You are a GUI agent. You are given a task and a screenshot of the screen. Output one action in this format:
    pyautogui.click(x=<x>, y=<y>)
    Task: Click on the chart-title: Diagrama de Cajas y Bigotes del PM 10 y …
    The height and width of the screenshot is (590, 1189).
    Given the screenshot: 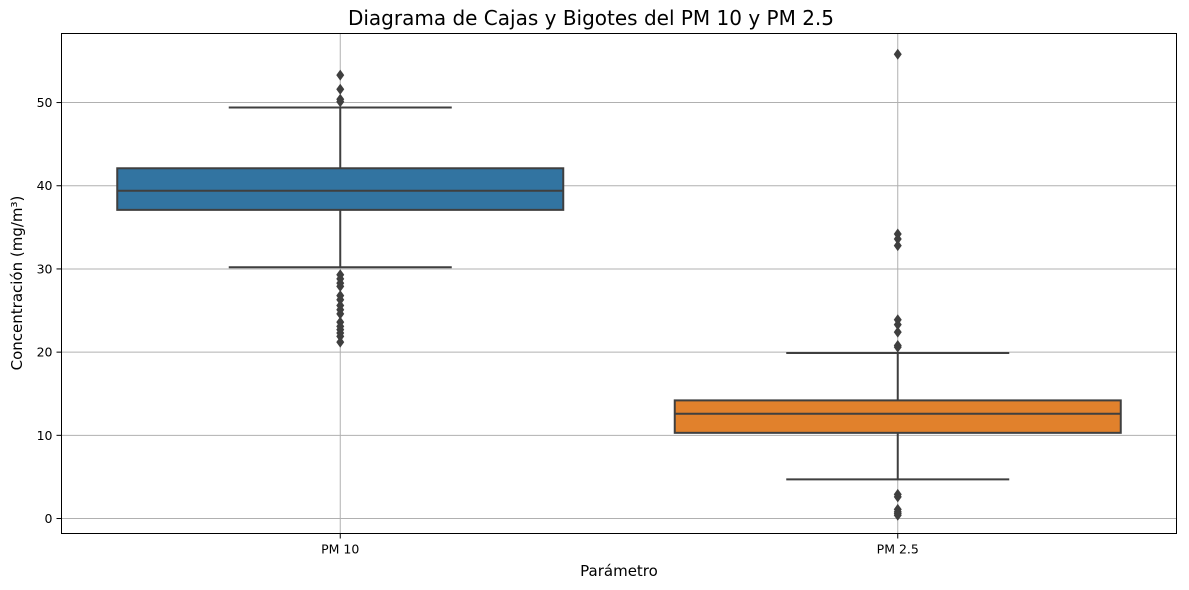 What is the action you would take?
    pyautogui.click(x=591, y=18)
    